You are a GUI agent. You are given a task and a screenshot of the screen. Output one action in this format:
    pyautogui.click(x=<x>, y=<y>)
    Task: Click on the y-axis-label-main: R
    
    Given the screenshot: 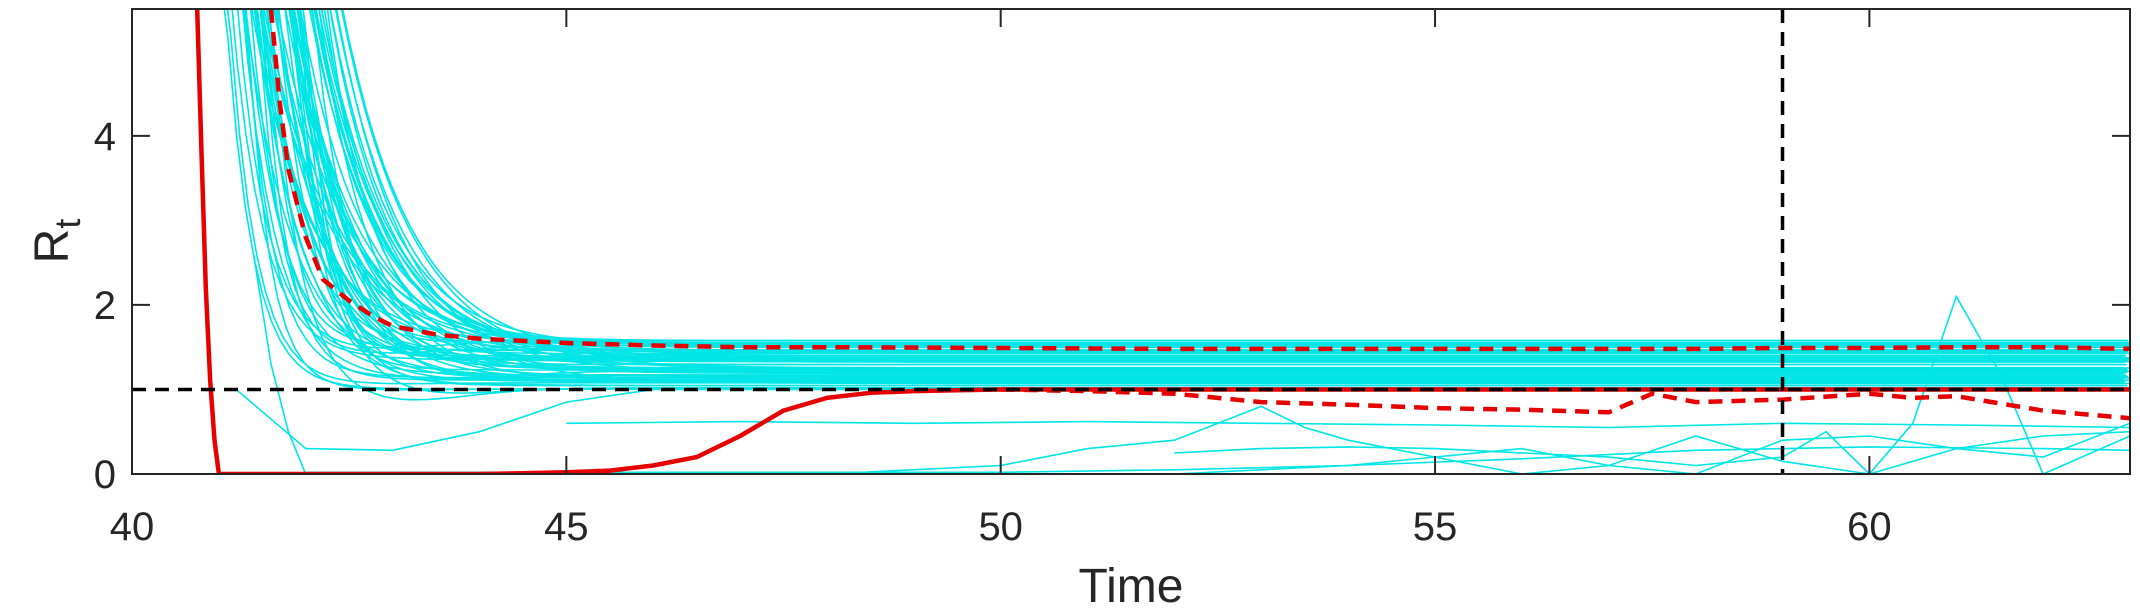 What is the action you would take?
    pyautogui.click(x=52, y=246)
    